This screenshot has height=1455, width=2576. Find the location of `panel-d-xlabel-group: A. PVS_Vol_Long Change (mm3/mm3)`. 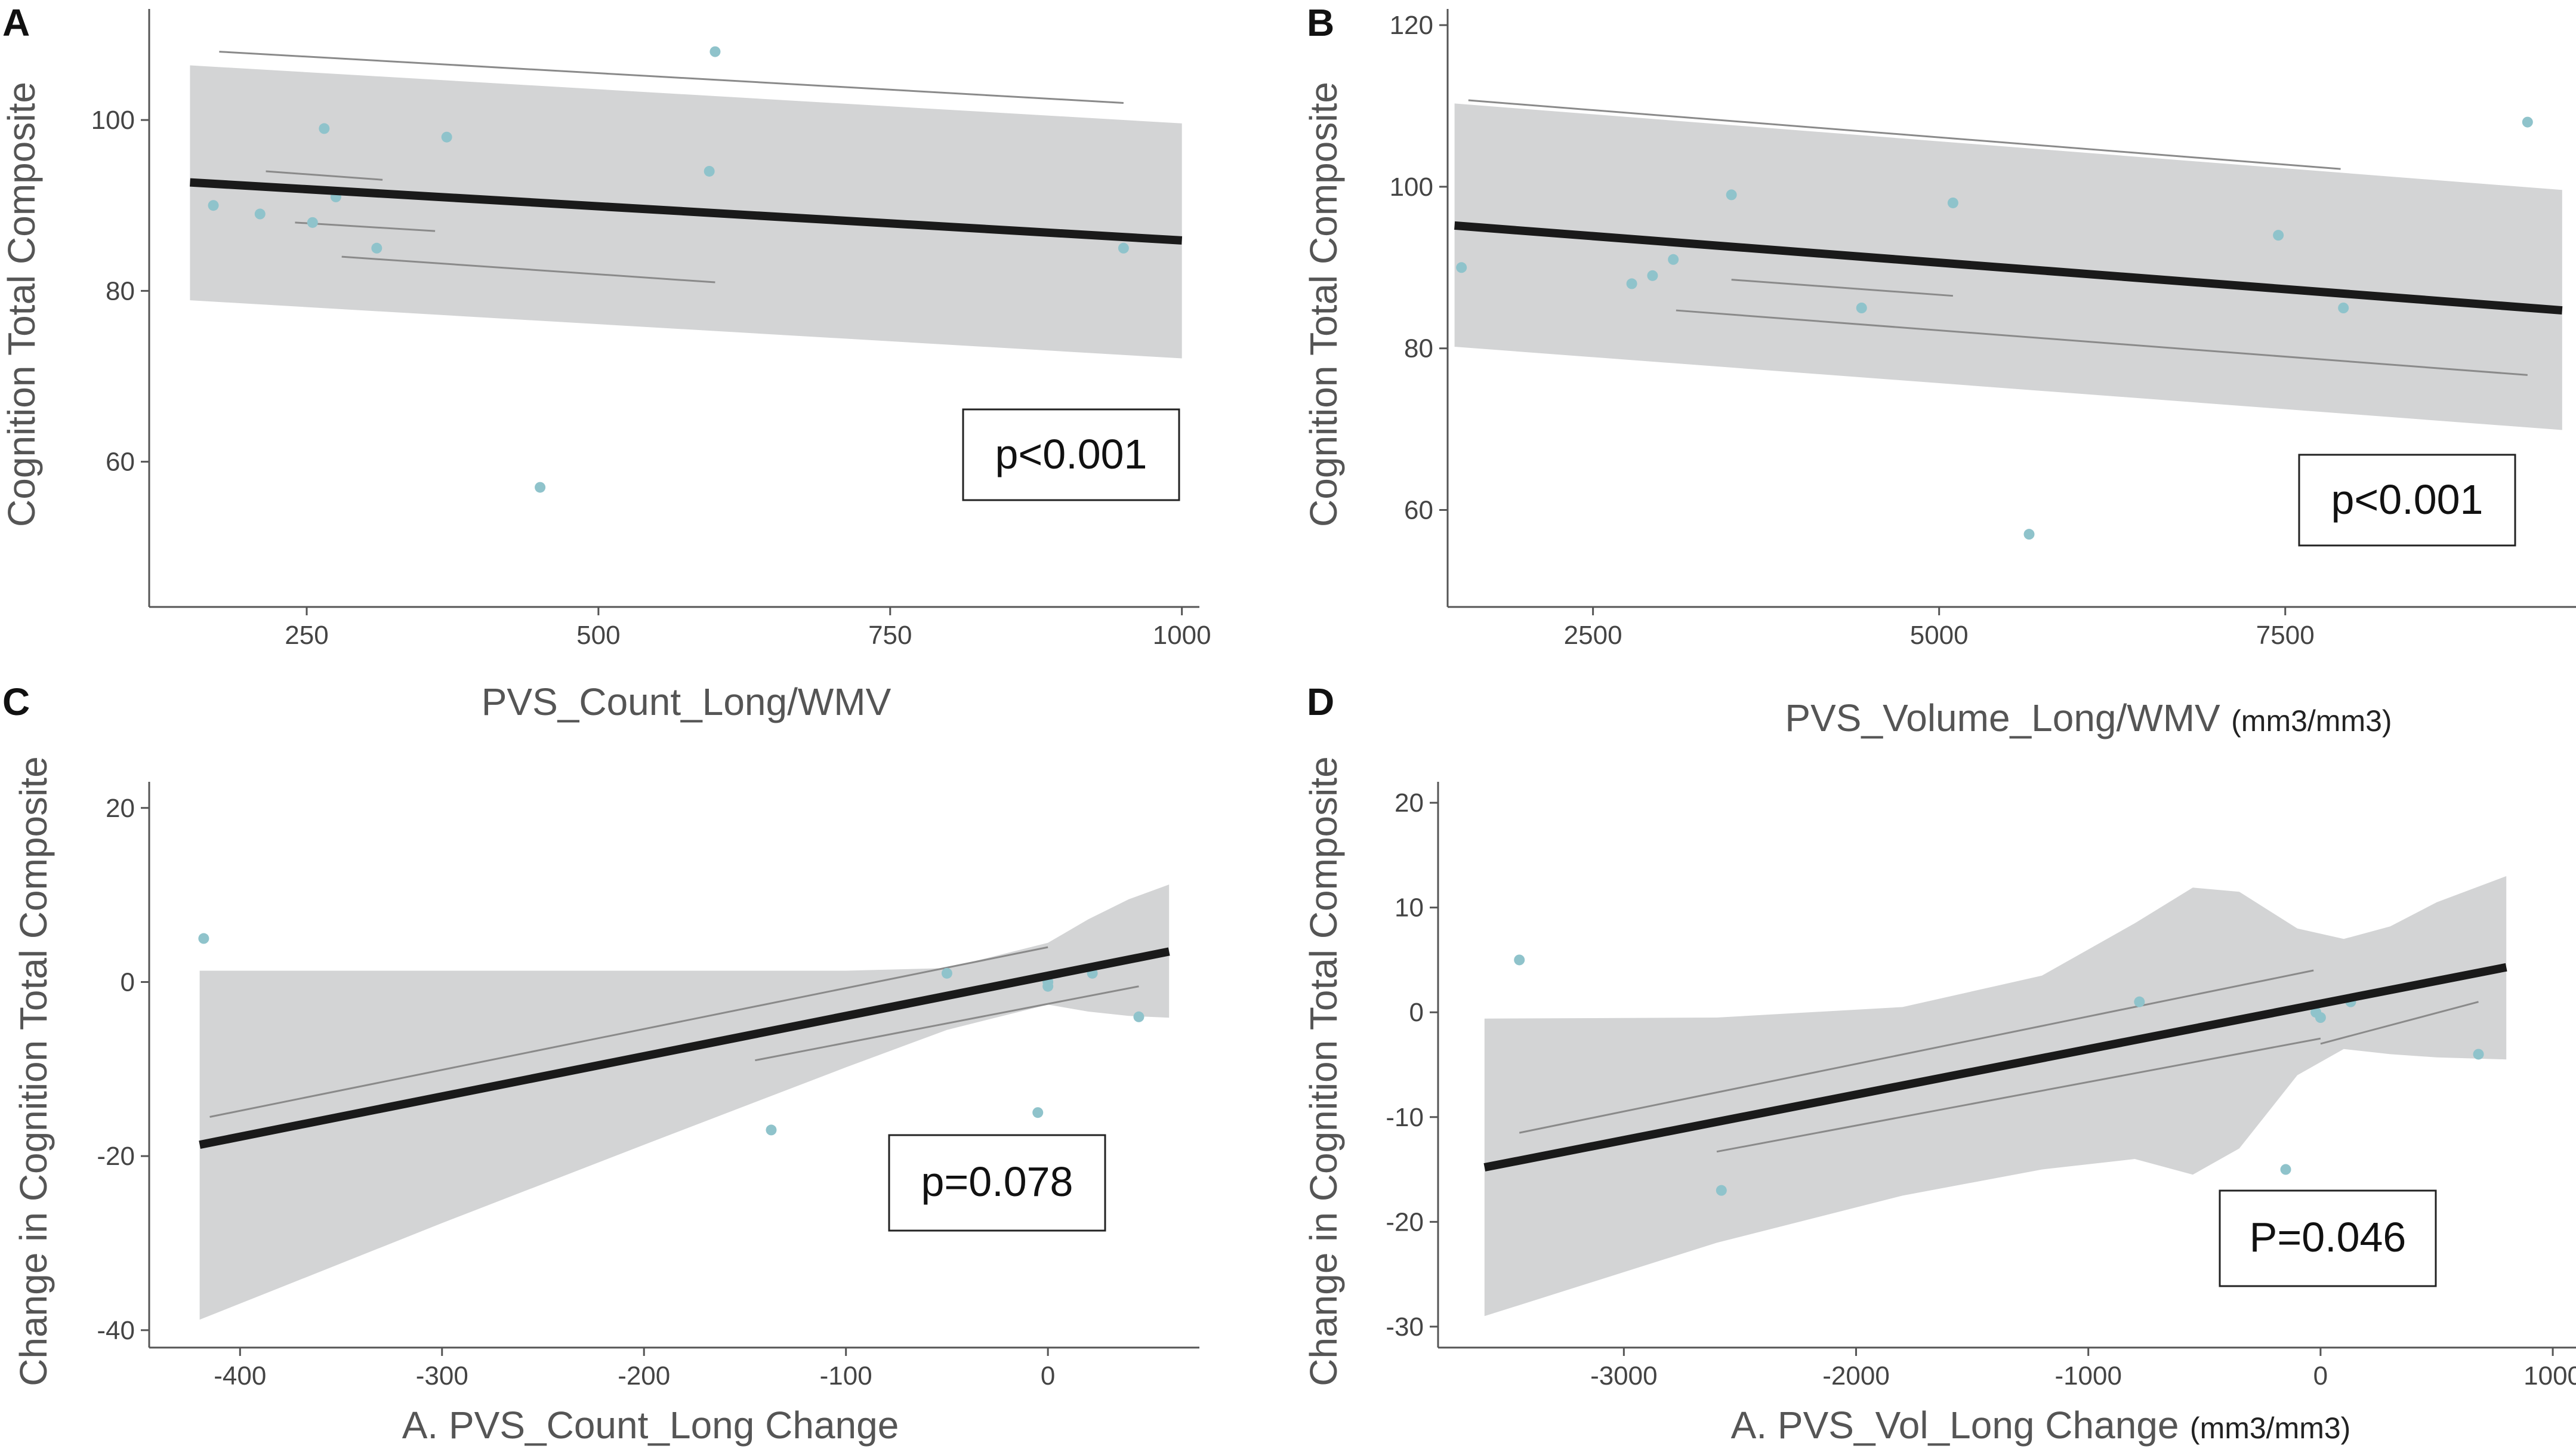

panel-d-xlabel-group: A. PVS_Vol_Long Change (mm3/mm3) is located at coordinates (2041, 1425).